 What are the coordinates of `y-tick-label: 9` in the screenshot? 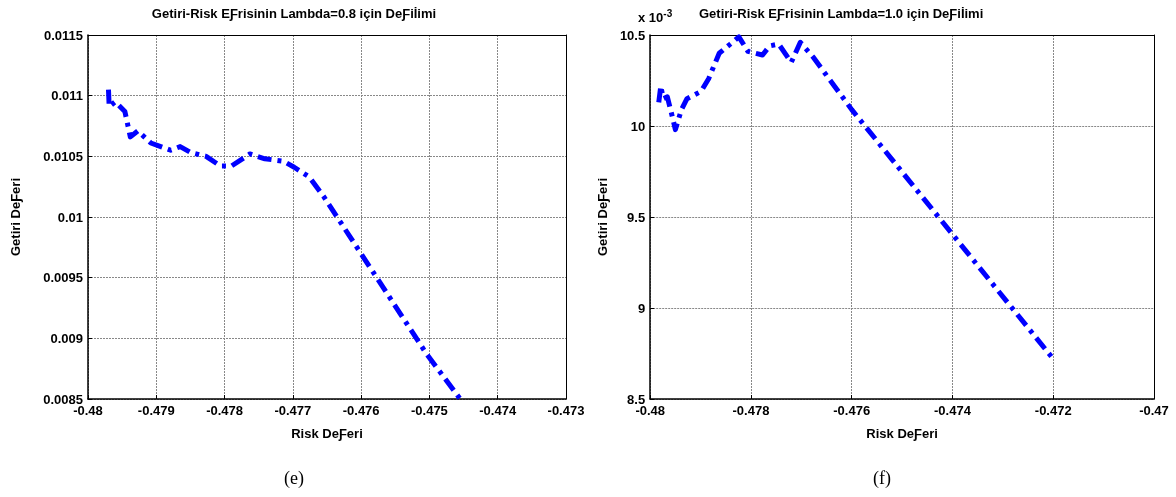 It's located at (641, 308).